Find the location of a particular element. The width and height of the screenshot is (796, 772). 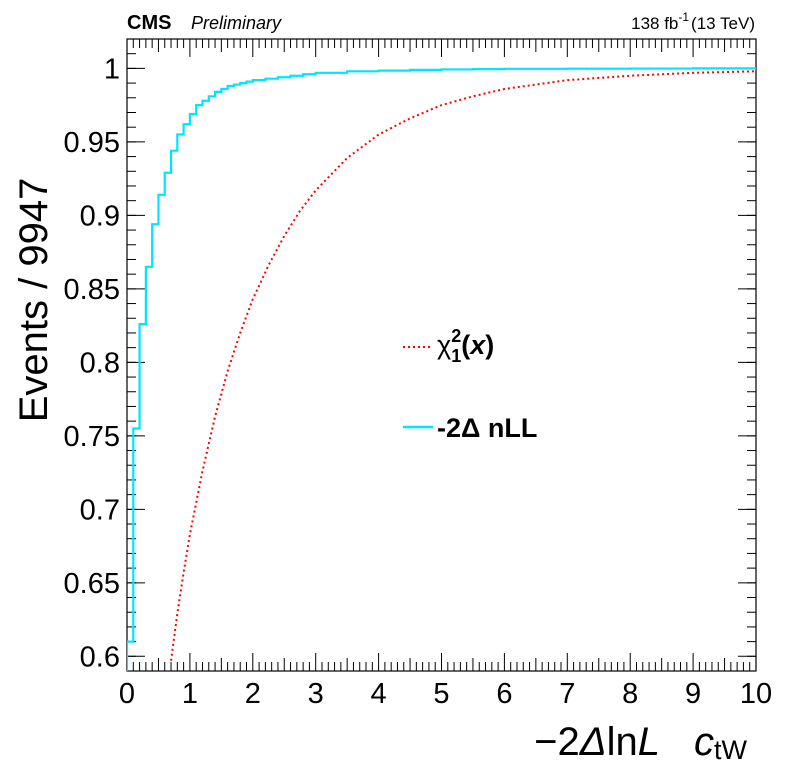

lumi-value: 138 fb is located at coordinates (654, 23).